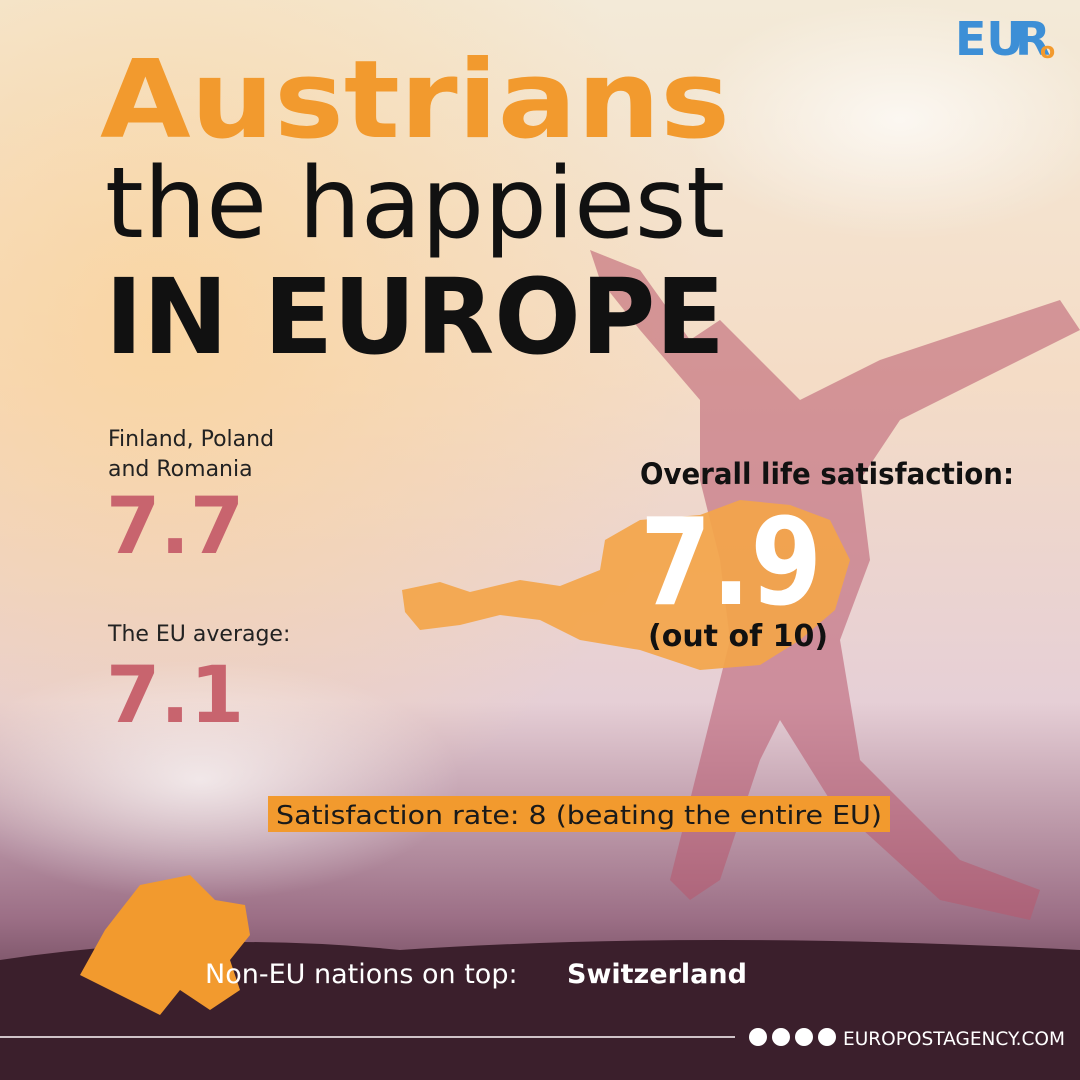 The width and height of the screenshot is (1080, 1080). Describe the element at coordinates (1047, 51) in the screenshot. I see `logo-small: o` at that location.